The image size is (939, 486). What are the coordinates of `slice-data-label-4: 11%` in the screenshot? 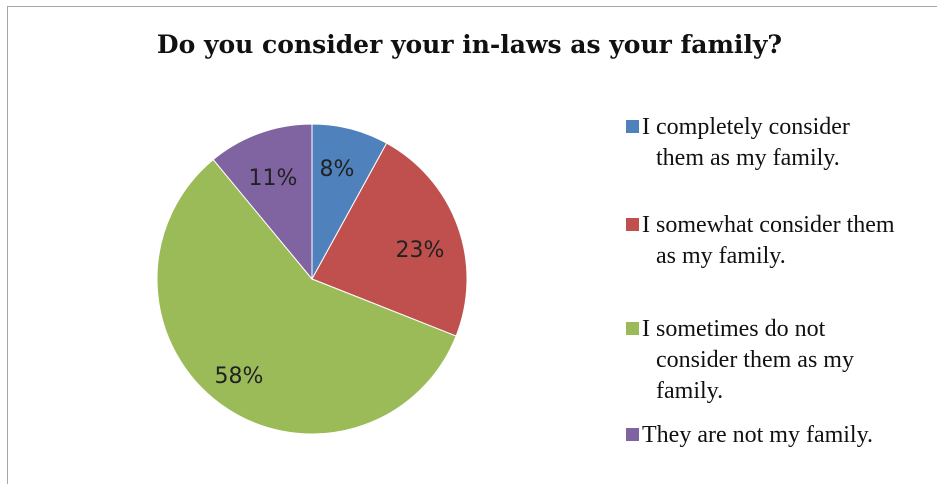 It's located at (273, 178).